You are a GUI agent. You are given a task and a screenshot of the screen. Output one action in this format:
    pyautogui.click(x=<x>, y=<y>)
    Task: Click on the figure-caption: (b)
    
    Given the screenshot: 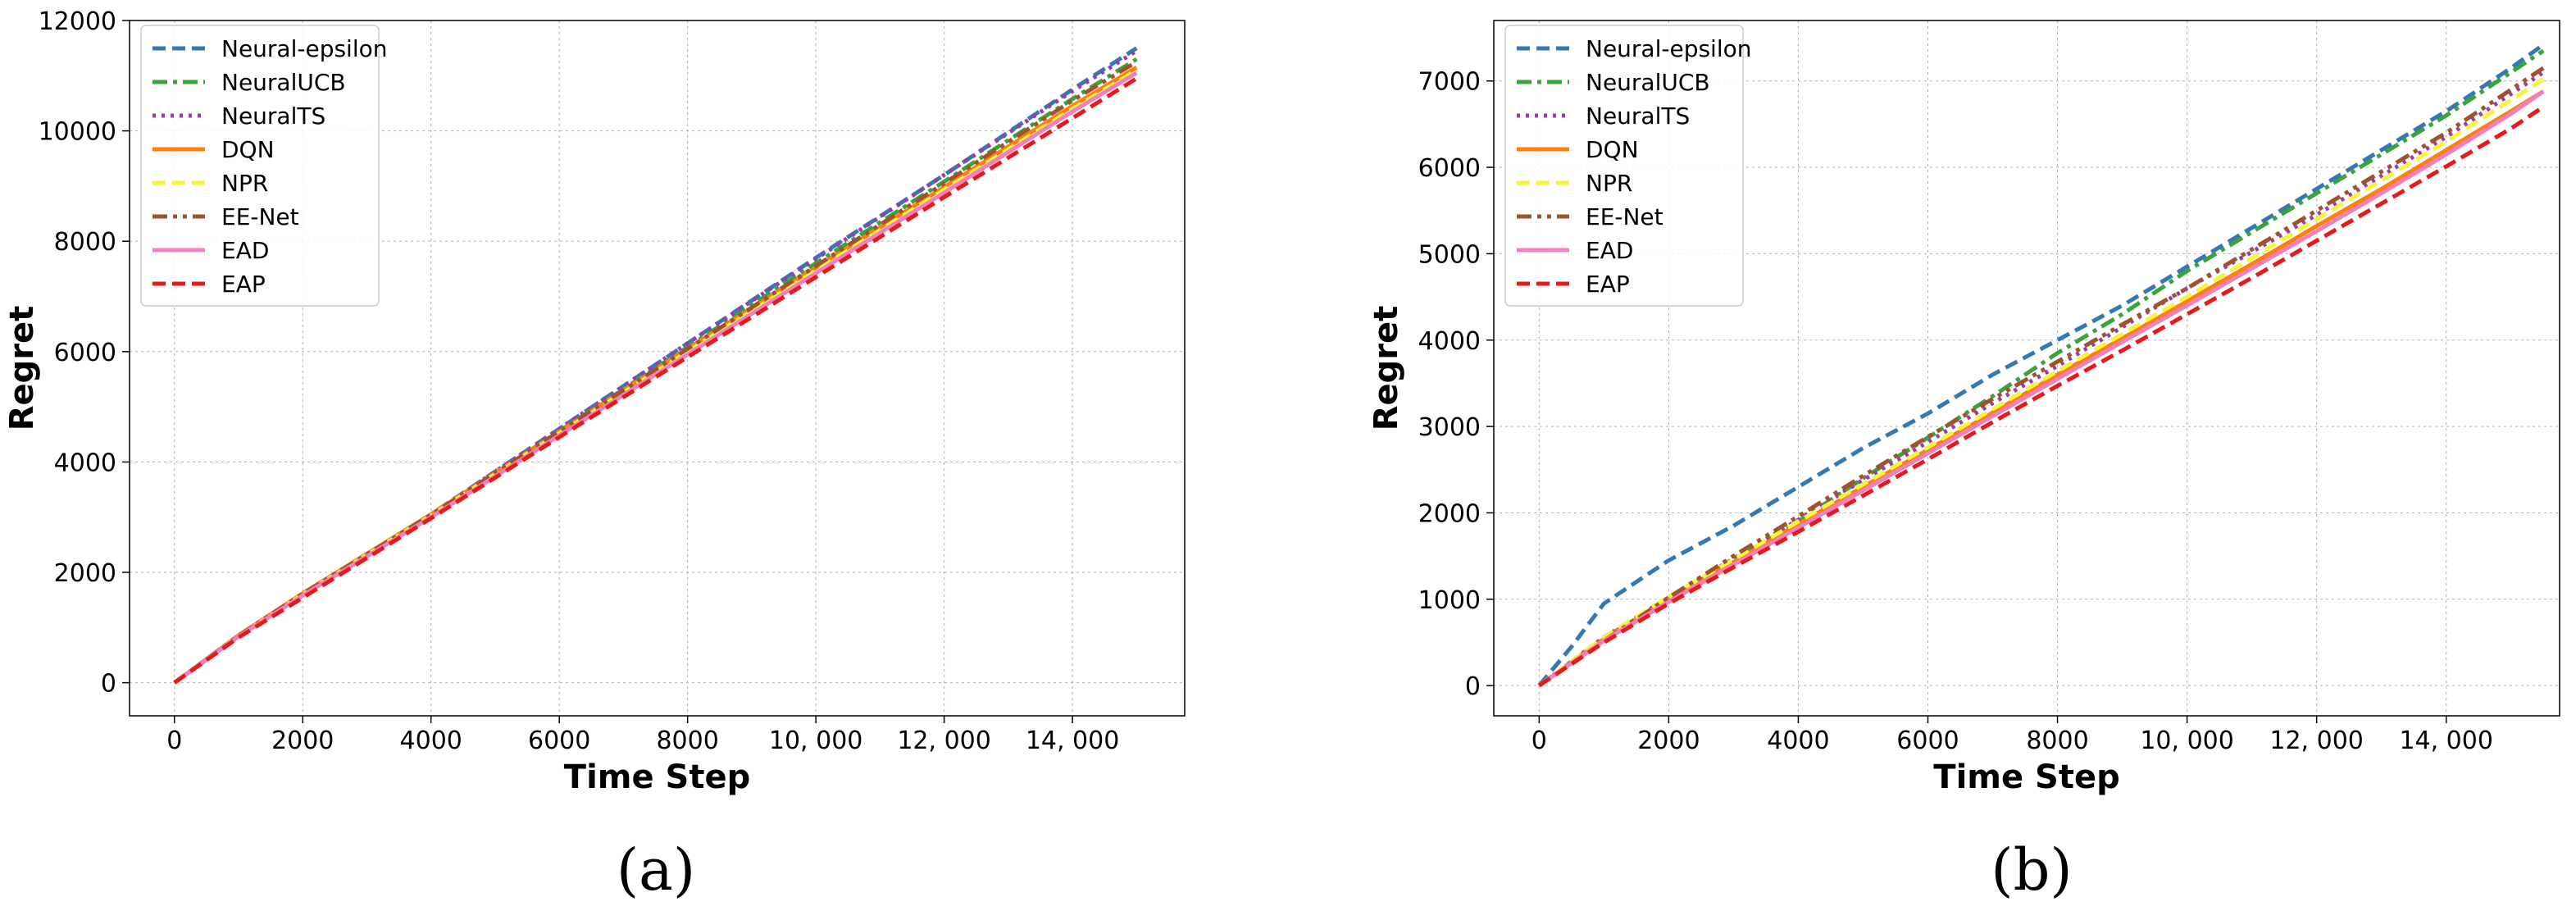 What is the action you would take?
    pyautogui.click(x=2032, y=870)
    